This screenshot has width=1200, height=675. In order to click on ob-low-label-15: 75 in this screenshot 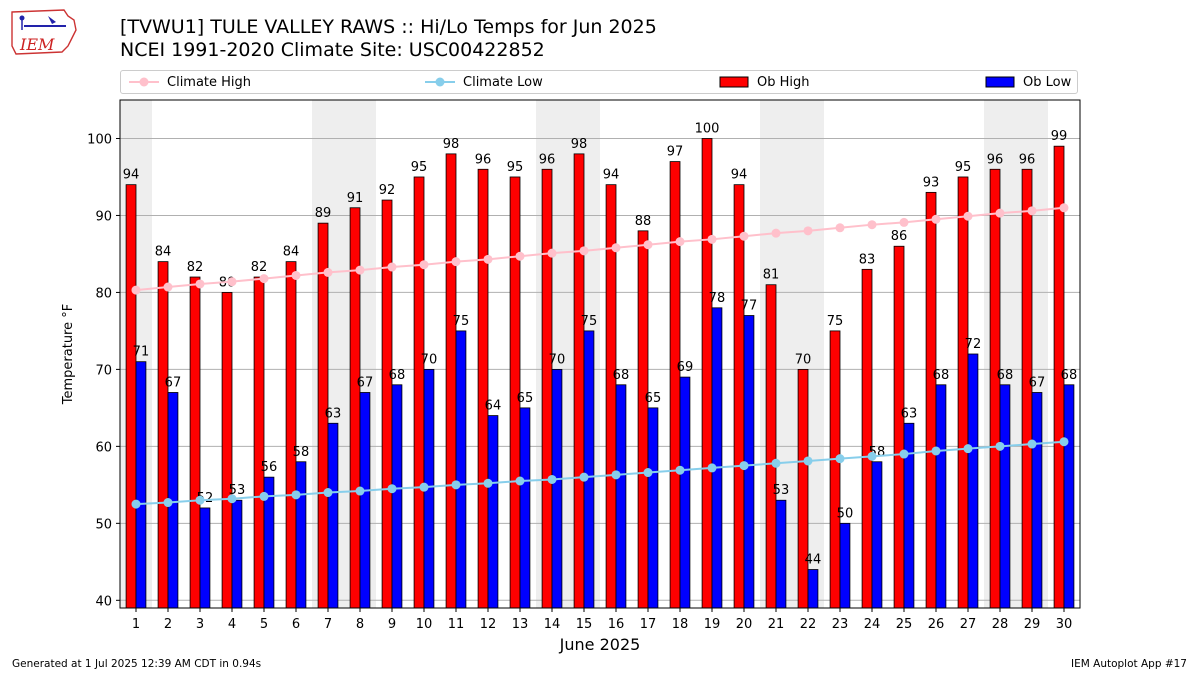, I will do `click(589, 321)`.